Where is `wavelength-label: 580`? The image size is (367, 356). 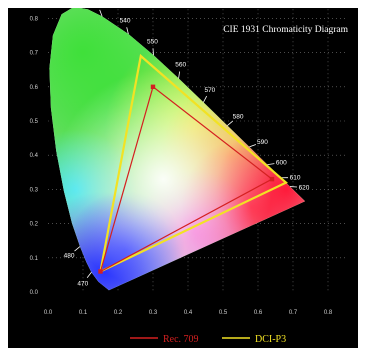
wavelength-label: 580 is located at coordinates (238, 117).